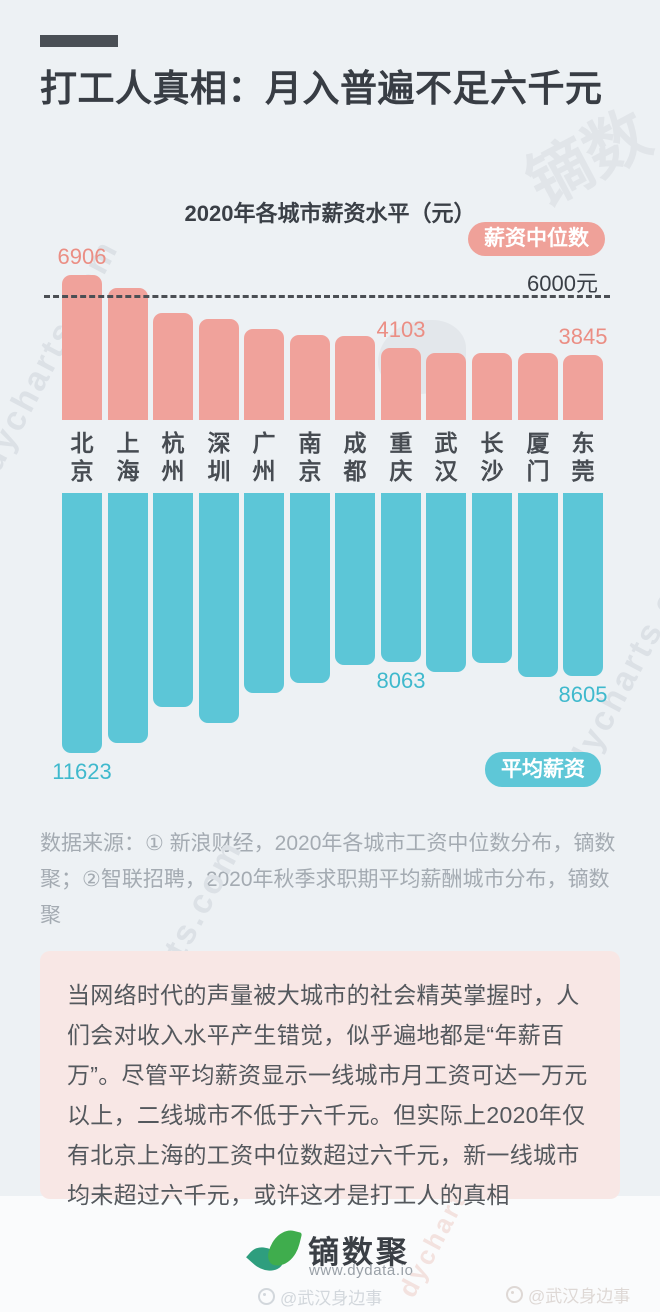  Describe the element at coordinates (446, 457) in the screenshot. I see `city-label-武汉: 武 汉` at that location.